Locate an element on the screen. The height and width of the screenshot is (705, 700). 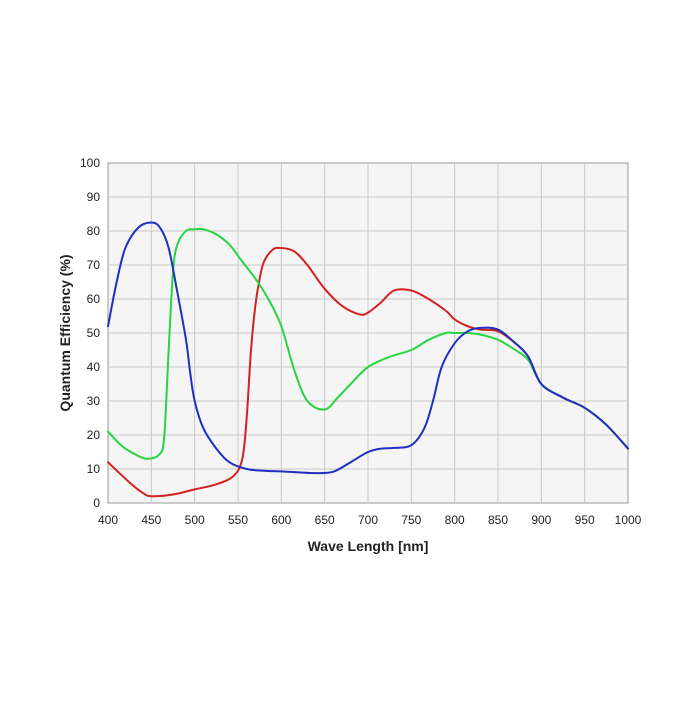
y-axis-ticks: 0 10 20 30 40 50 60 70 80 90 100 is located at coordinates (90, 333).